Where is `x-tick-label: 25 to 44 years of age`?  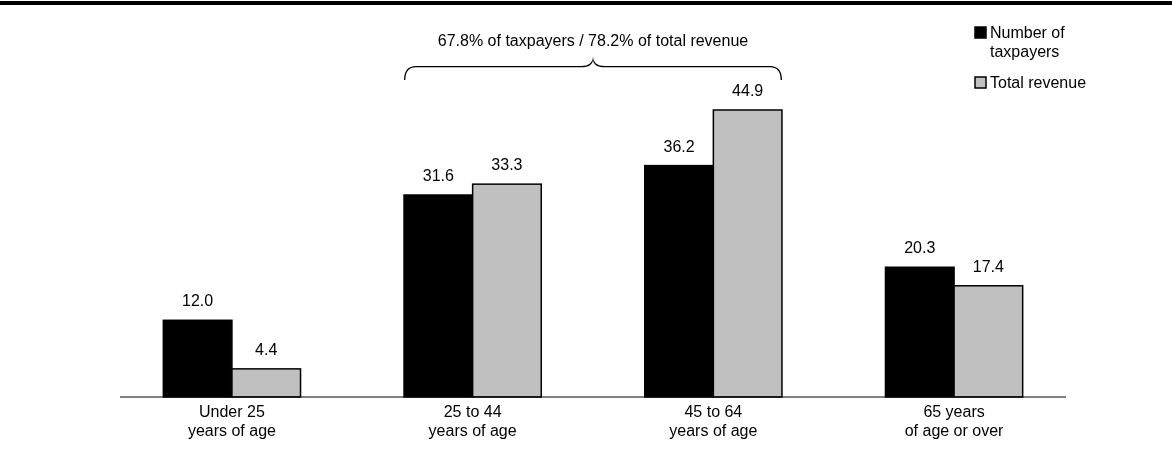
x-tick-label: 25 to 44 years of age is located at coordinates (472, 421).